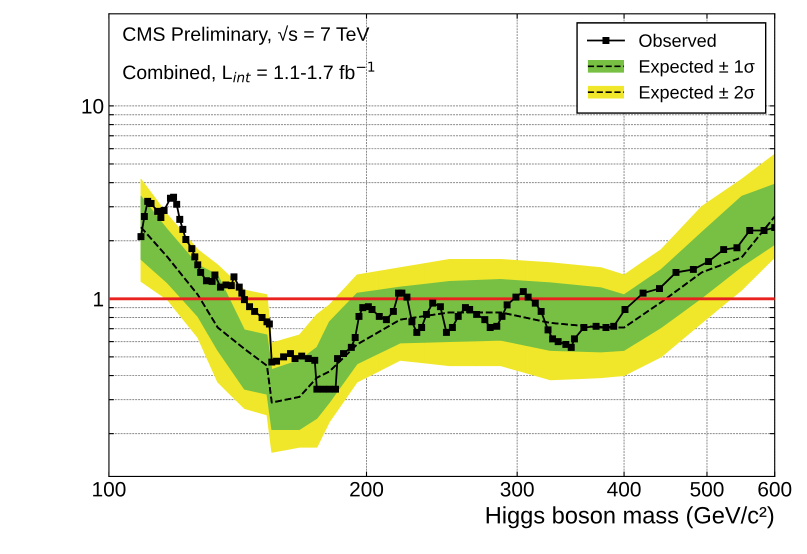 The height and width of the screenshot is (554, 807). Describe the element at coordinates (624, 489) in the screenshot. I see `x-tick-label: 400` at that location.